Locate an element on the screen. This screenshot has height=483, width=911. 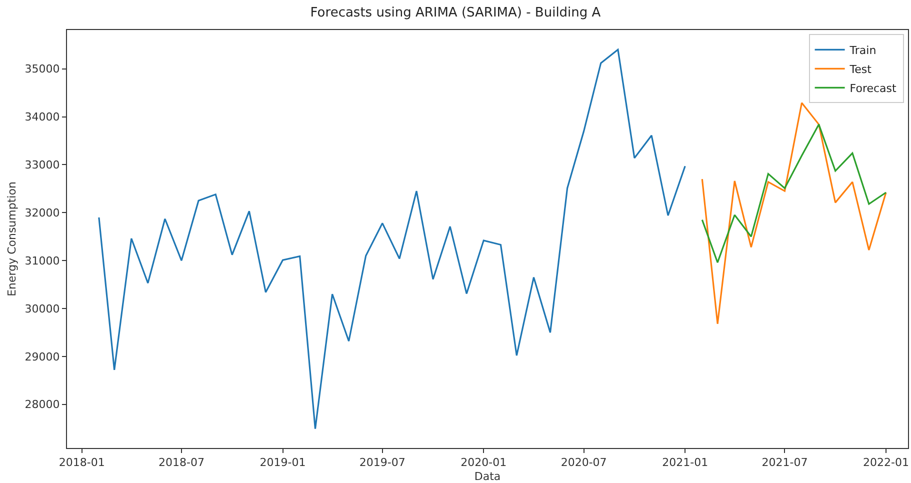
x-tick-label: 2021-07 is located at coordinates (785, 463).